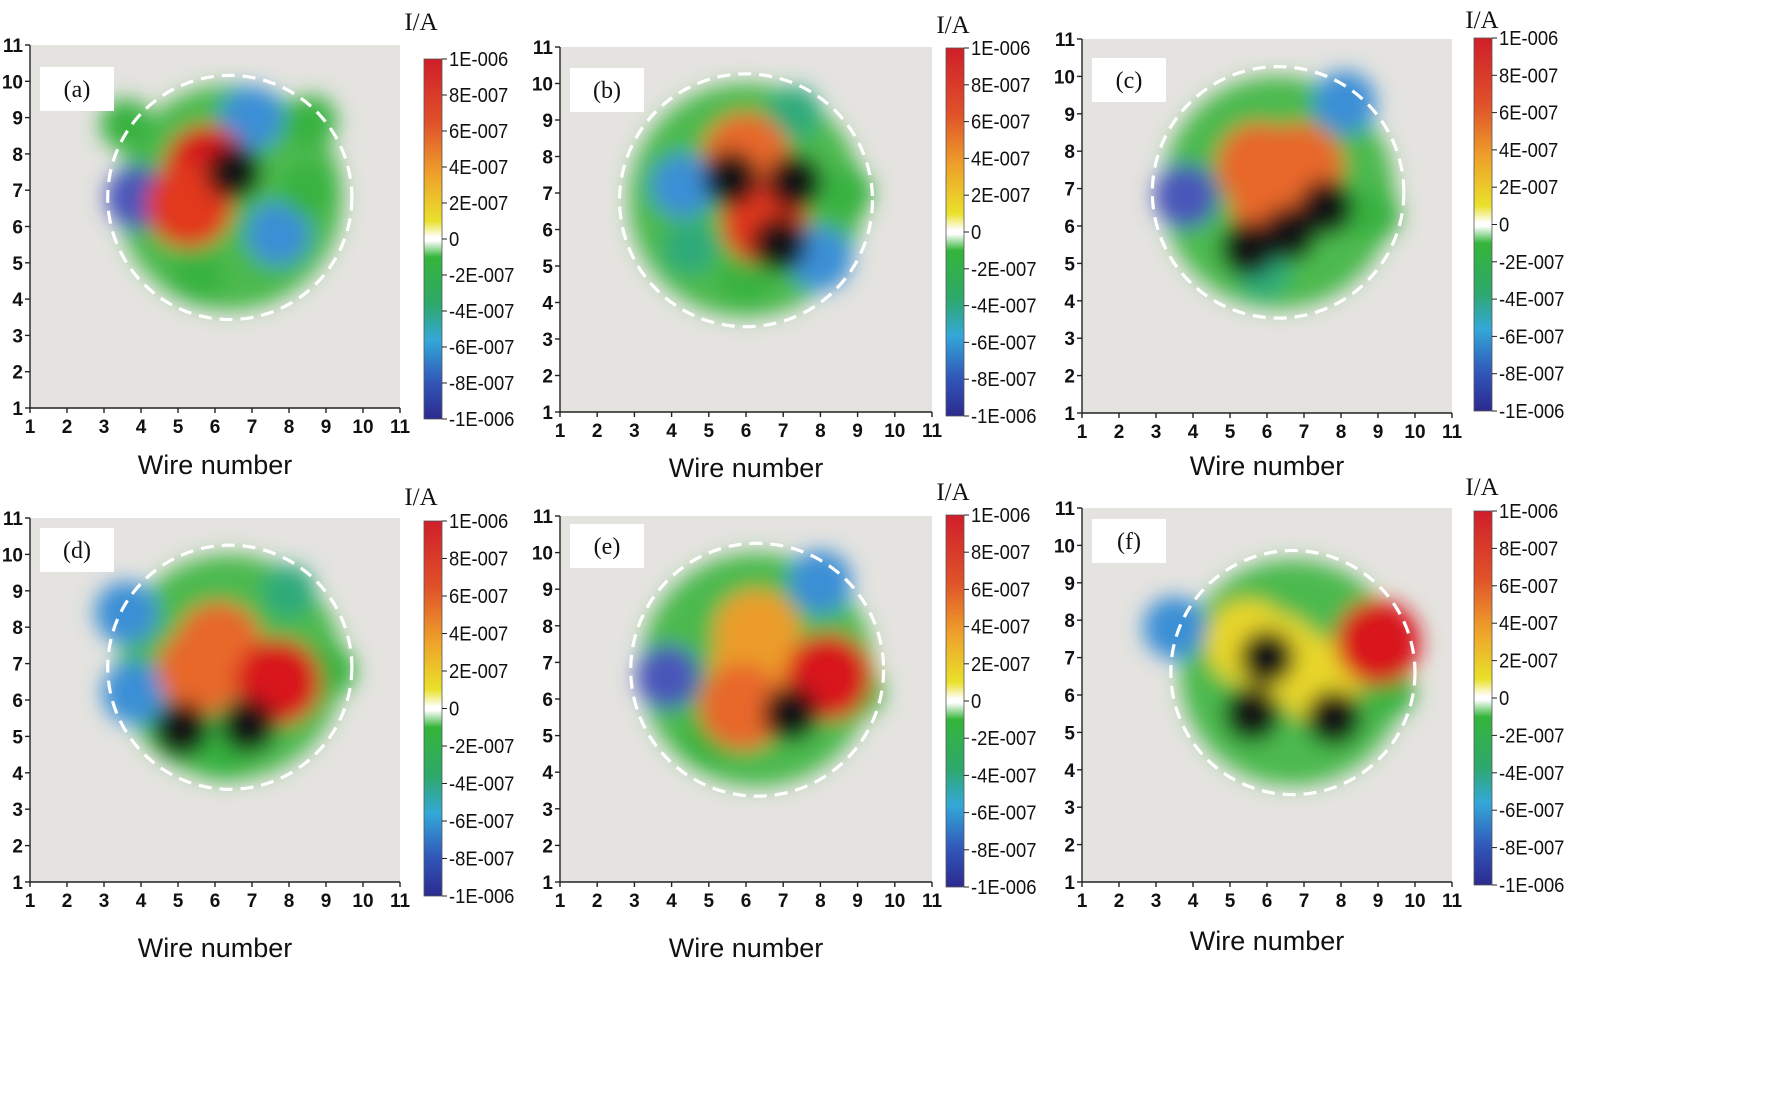 The width and height of the screenshot is (1772, 1094). Describe the element at coordinates (400, 901) in the screenshot. I see `x-tick-label: 11` at that location.